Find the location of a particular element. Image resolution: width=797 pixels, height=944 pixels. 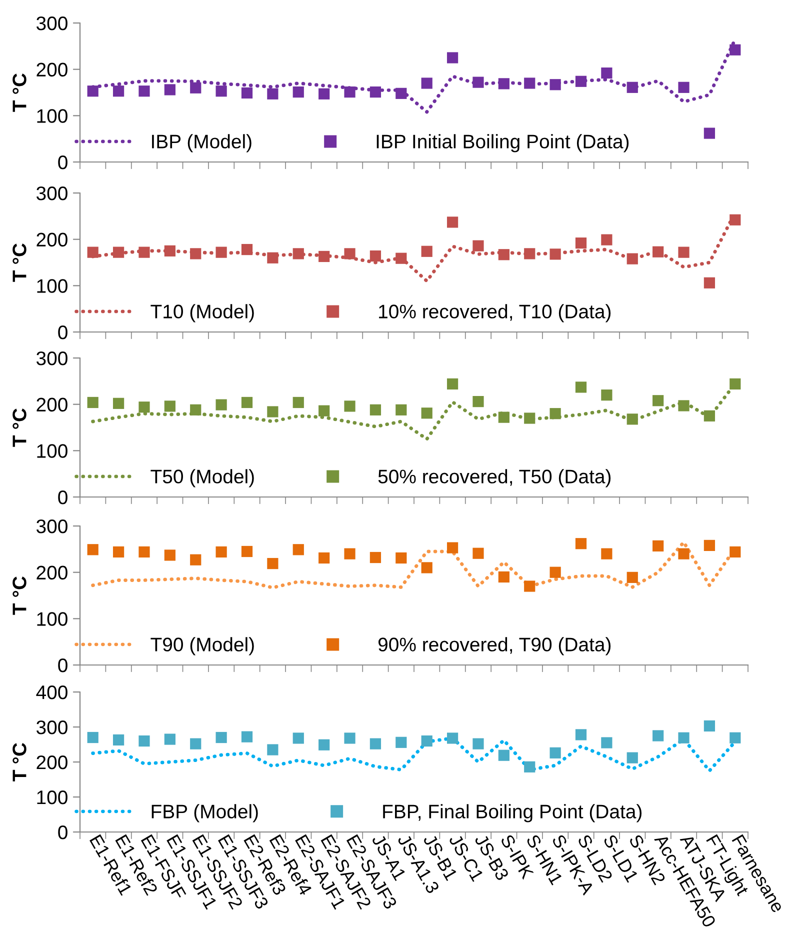

legend-label: T10 (Model) is located at coordinates (202, 313).